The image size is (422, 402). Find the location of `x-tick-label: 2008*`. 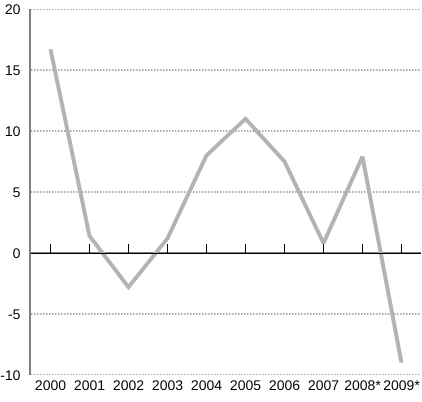

x-tick-label: 2008* is located at coordinates (363, 385).